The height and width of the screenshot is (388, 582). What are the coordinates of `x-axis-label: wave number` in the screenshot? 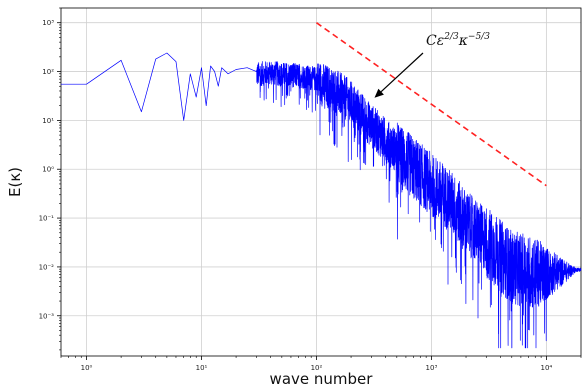 It's located at (322, 379).